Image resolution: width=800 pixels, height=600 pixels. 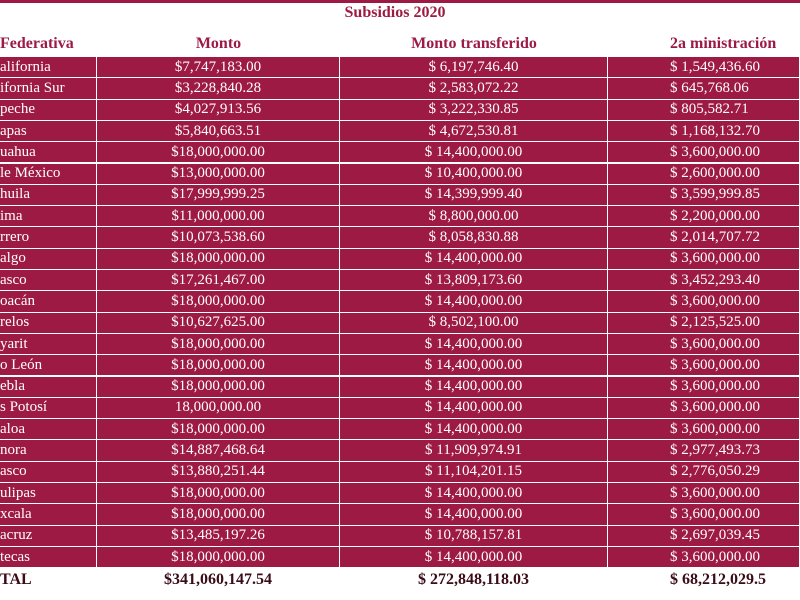 I want to click on table-cell: $10,627,625.00, so click(x=218, y=323).